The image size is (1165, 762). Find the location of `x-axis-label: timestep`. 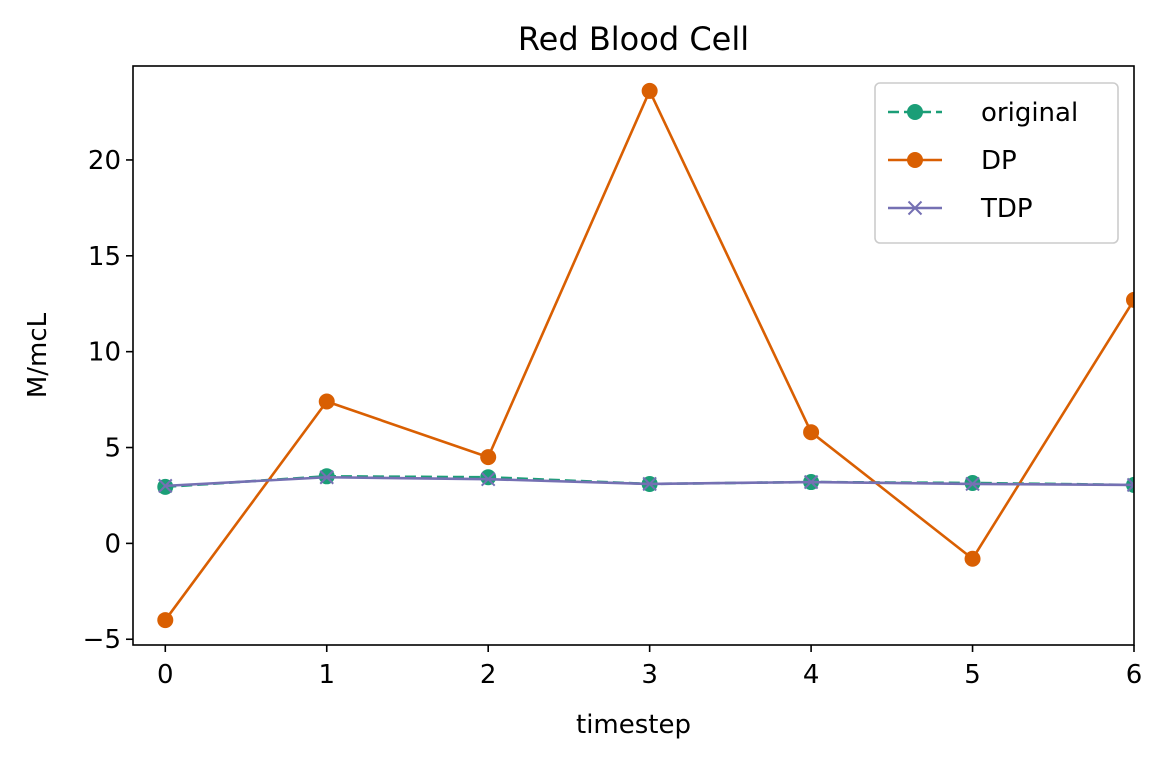

x-axis-label: timestep is located at coordinates (633, 725).